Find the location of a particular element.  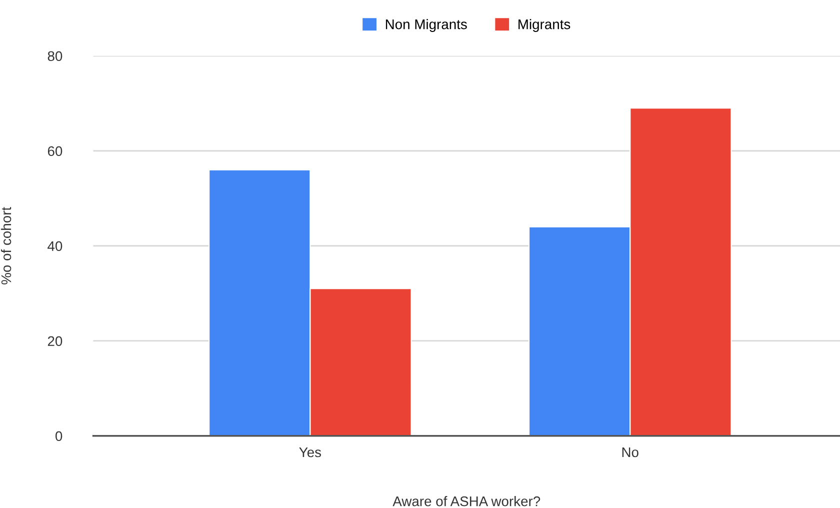

y-tick-label: 60 is located at coordinates (55, 151).